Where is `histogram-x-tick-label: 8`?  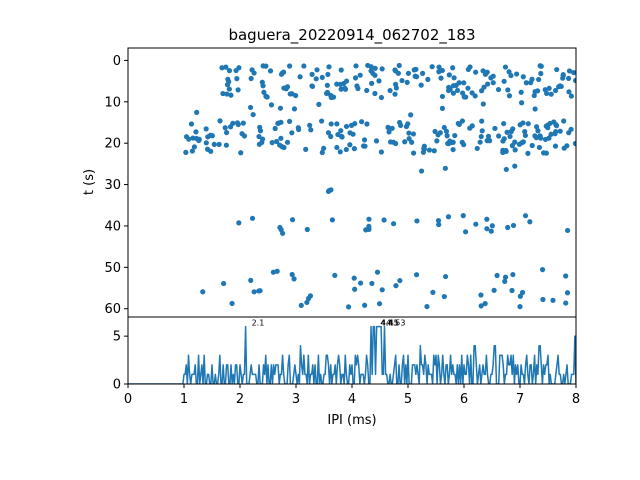 histogram-x-tick-label: 8 is located at coordinates (576, 399).